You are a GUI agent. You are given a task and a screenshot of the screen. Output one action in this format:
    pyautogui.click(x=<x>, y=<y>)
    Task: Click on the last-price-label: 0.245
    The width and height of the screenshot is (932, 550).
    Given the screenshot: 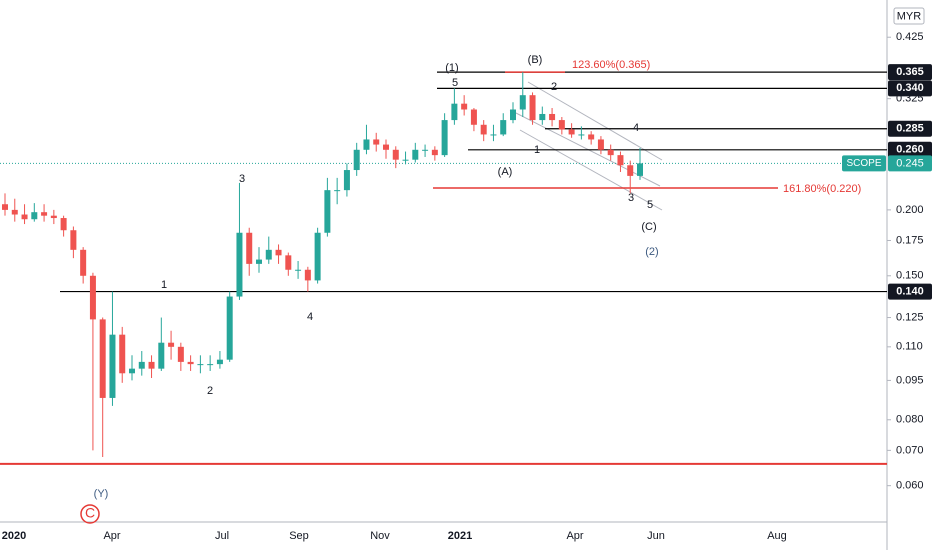 What is the action you would take?
    pyautogui.click(x=910, y=163)
    